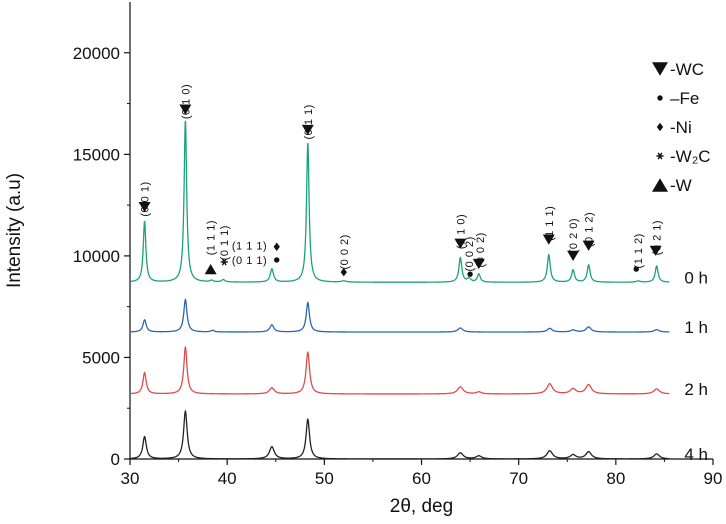  What do you see at coordinates (590, 229) in the screenshot?
I see `peak-label: (0 1 2)` at bounding box center [590, 229].